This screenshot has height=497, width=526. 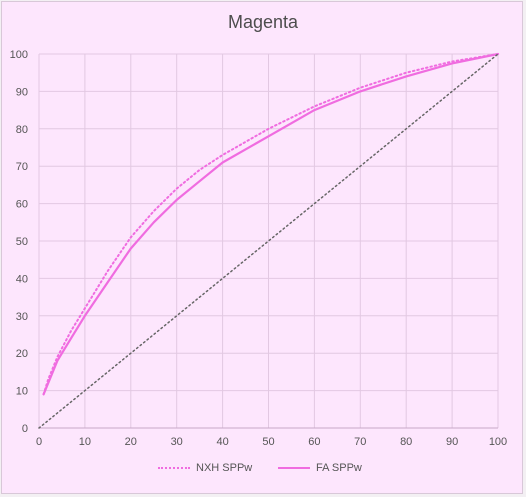 What do you see at coordinates (177, 442) in the screenshot?
I see `x-tick-label: 30` at bounding box center [177, 442].